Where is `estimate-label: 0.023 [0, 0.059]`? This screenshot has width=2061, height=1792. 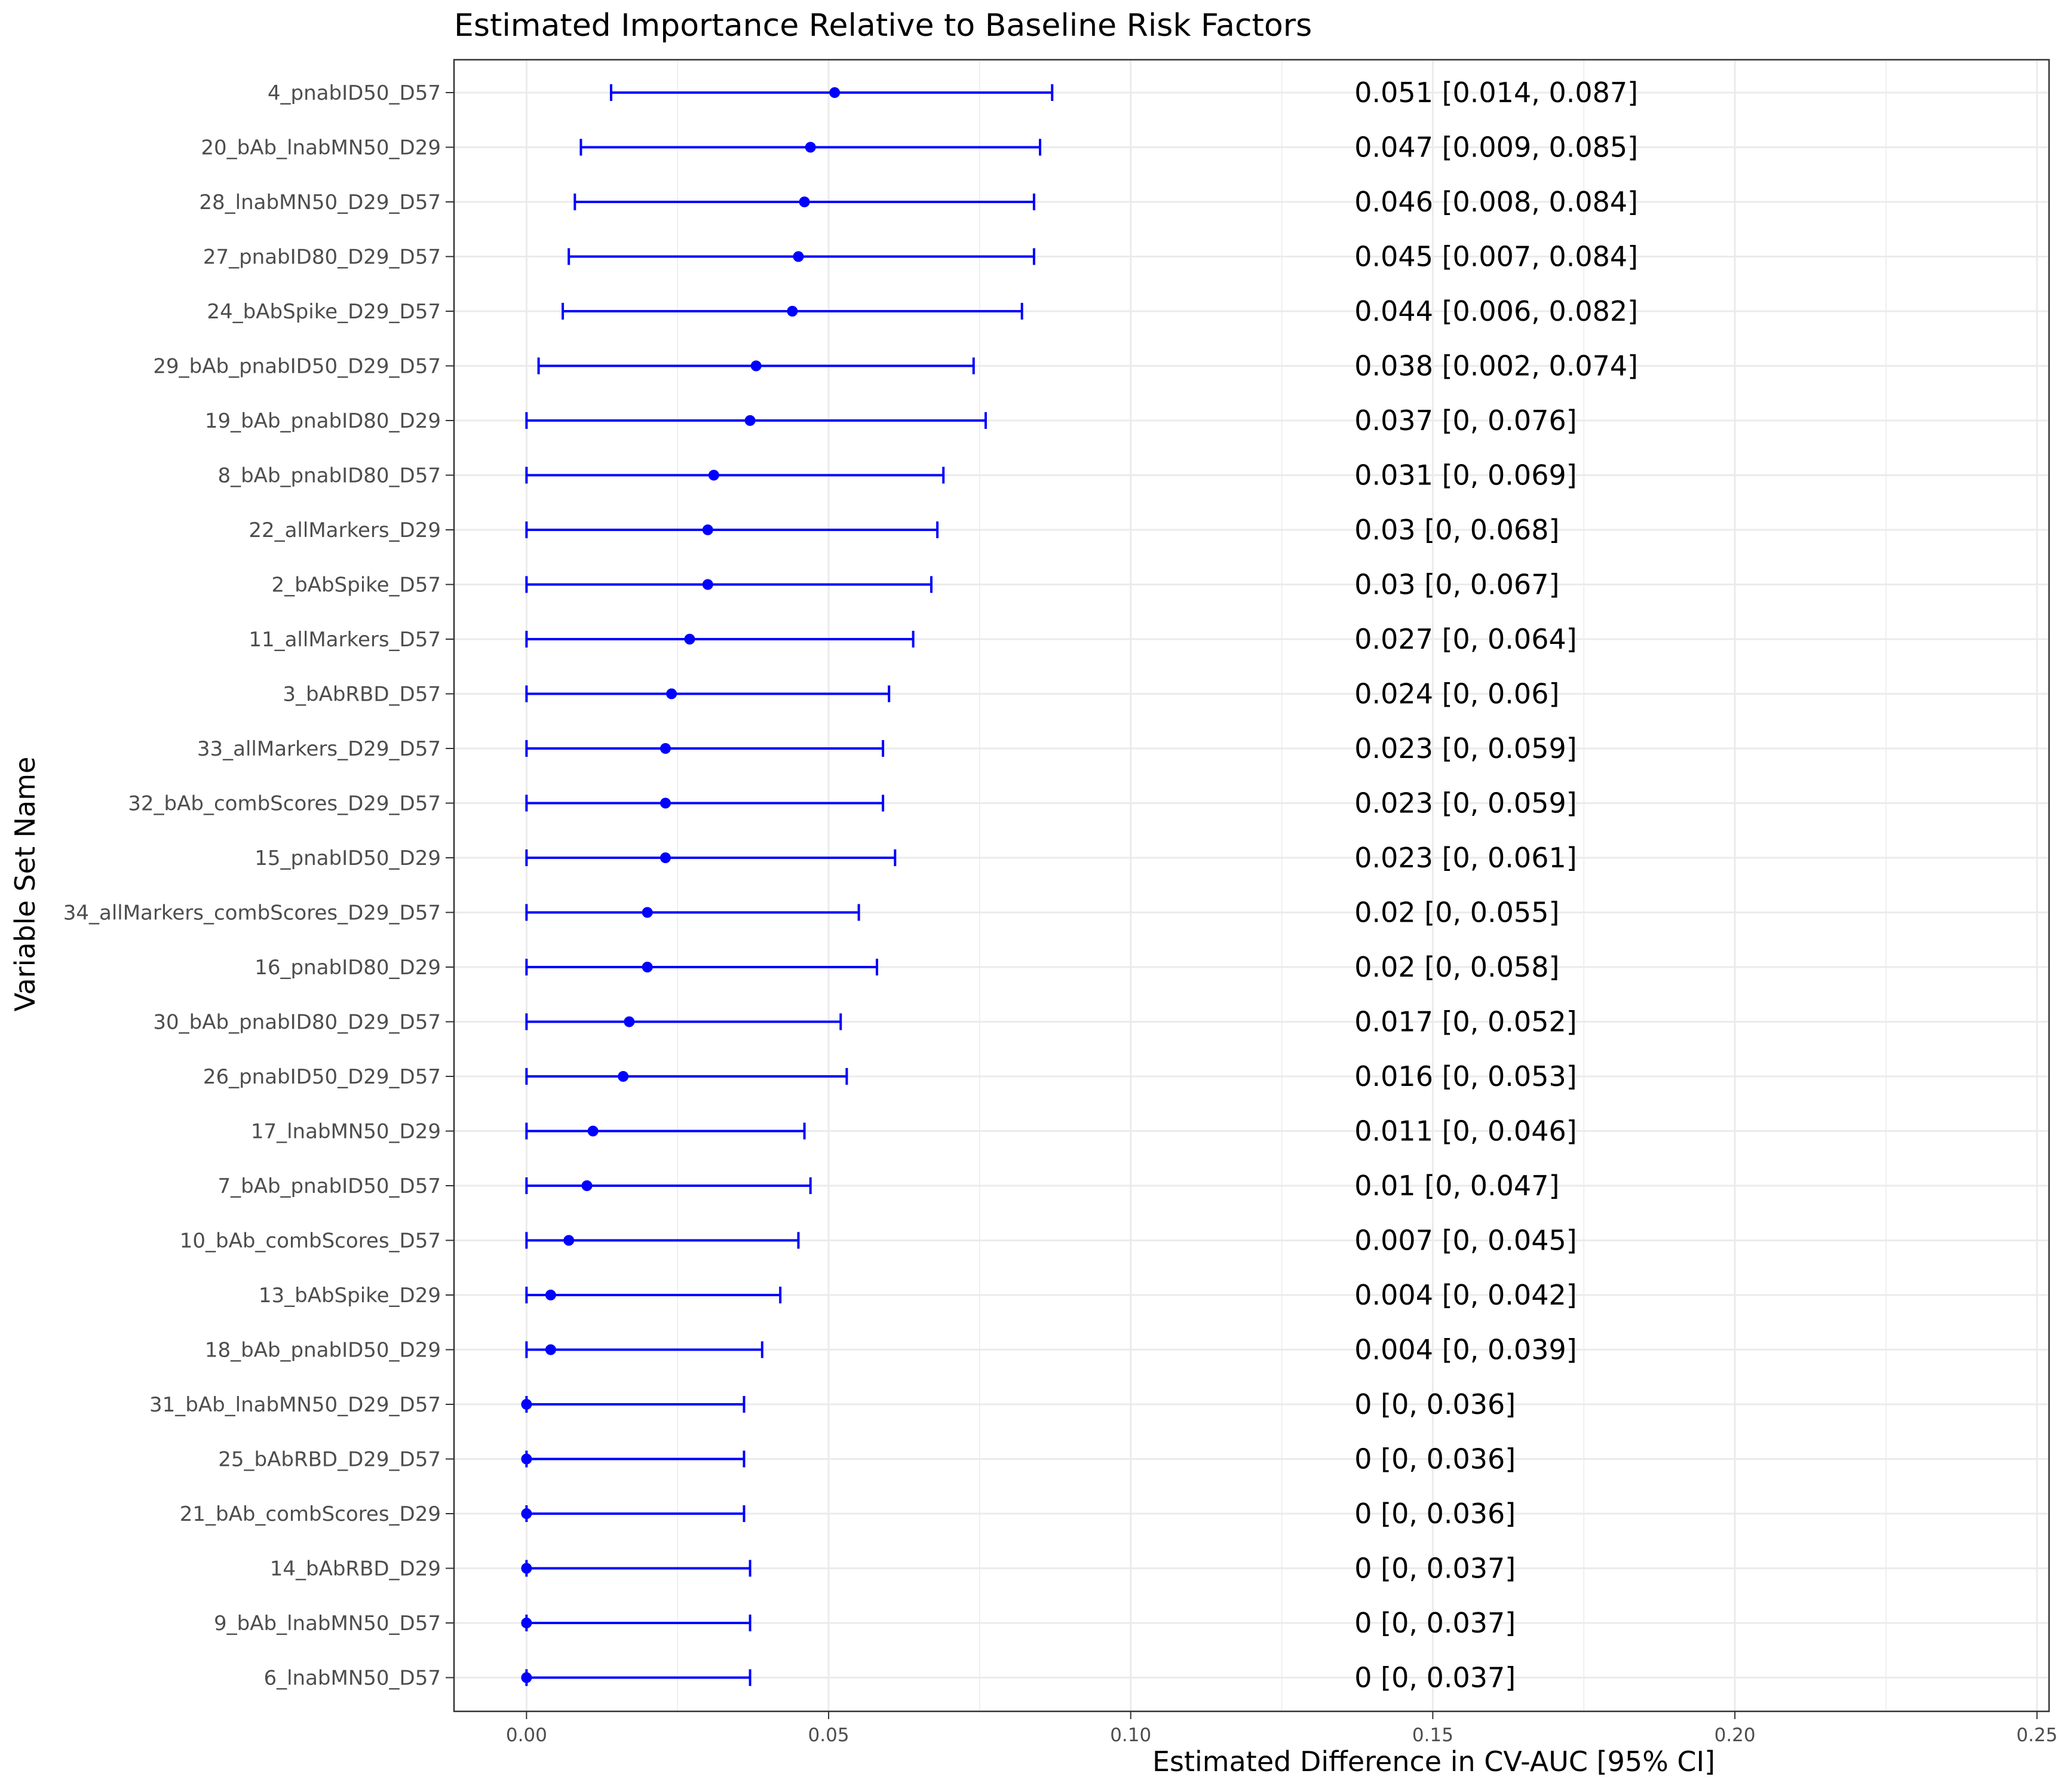
estimate-label: 0.023 [0, 0.059] is located at coordinates (1465, 748).